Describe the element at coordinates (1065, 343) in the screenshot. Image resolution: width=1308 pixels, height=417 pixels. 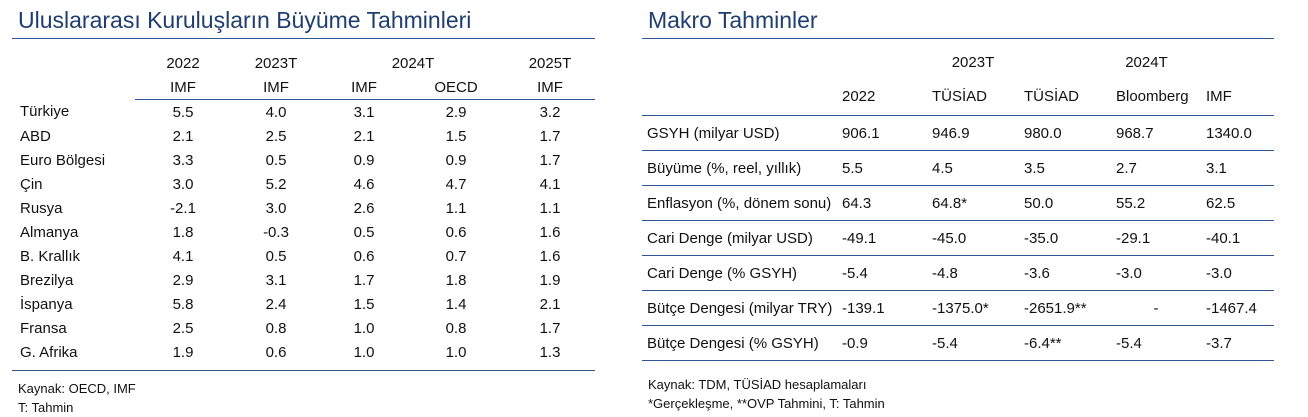
I see `macro-value-cell: -6.4**` at that location.